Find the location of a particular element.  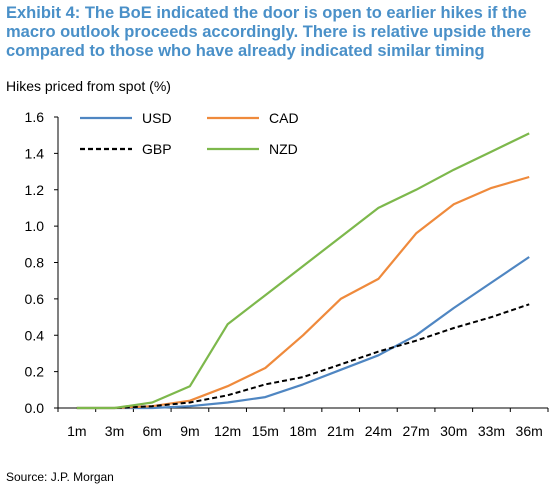

x-tick-label: 9m is located at coordinates (189, 431).